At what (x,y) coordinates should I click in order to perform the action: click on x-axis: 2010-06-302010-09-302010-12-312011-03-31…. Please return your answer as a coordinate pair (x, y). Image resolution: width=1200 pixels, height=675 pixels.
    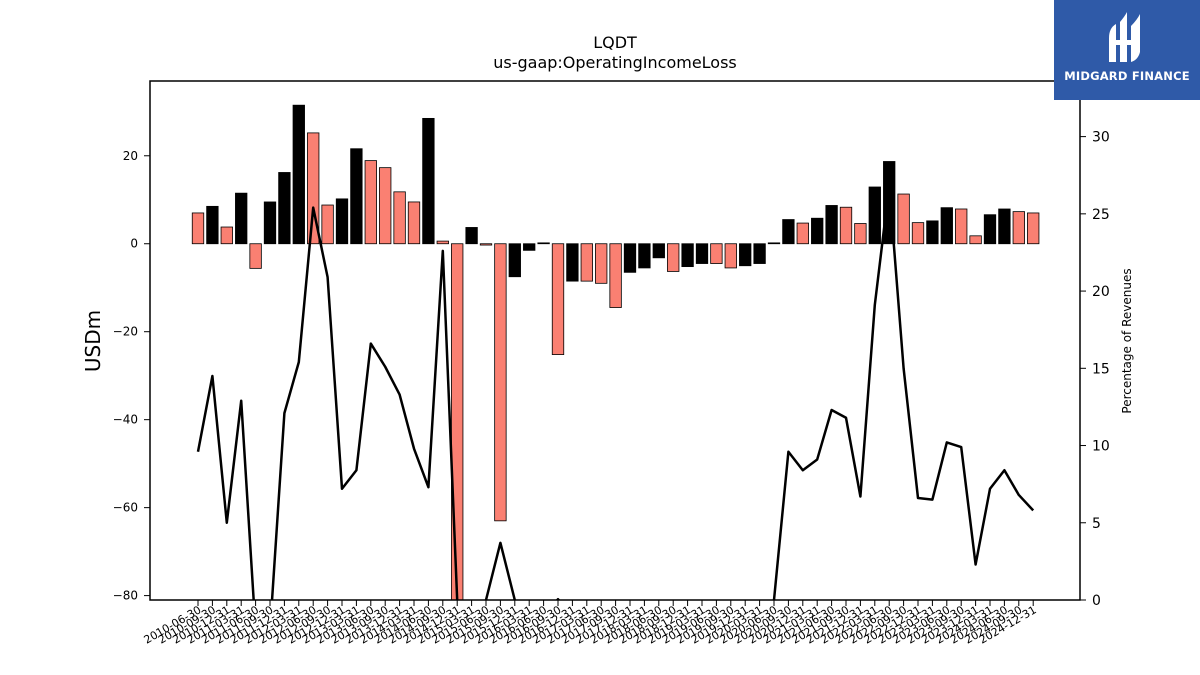
    Looking at the image, I should click on (590, 623).